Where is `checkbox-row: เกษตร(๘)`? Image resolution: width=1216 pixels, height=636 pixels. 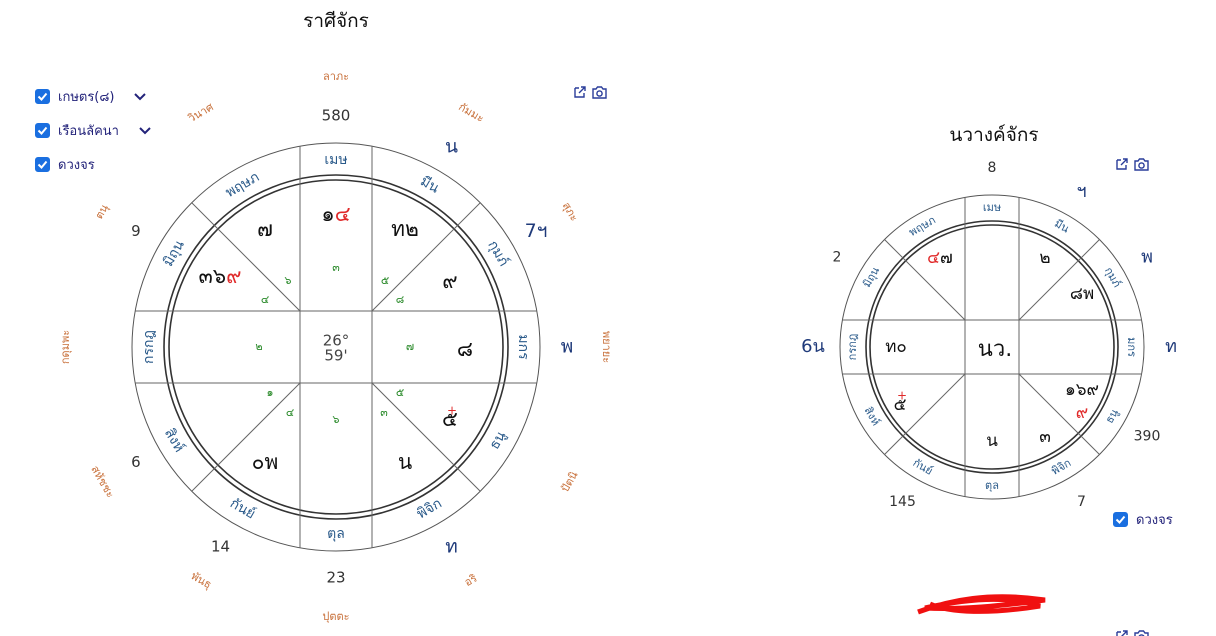
checkbox-row: เกษตร(๘) is located at coordinates (91, 96).